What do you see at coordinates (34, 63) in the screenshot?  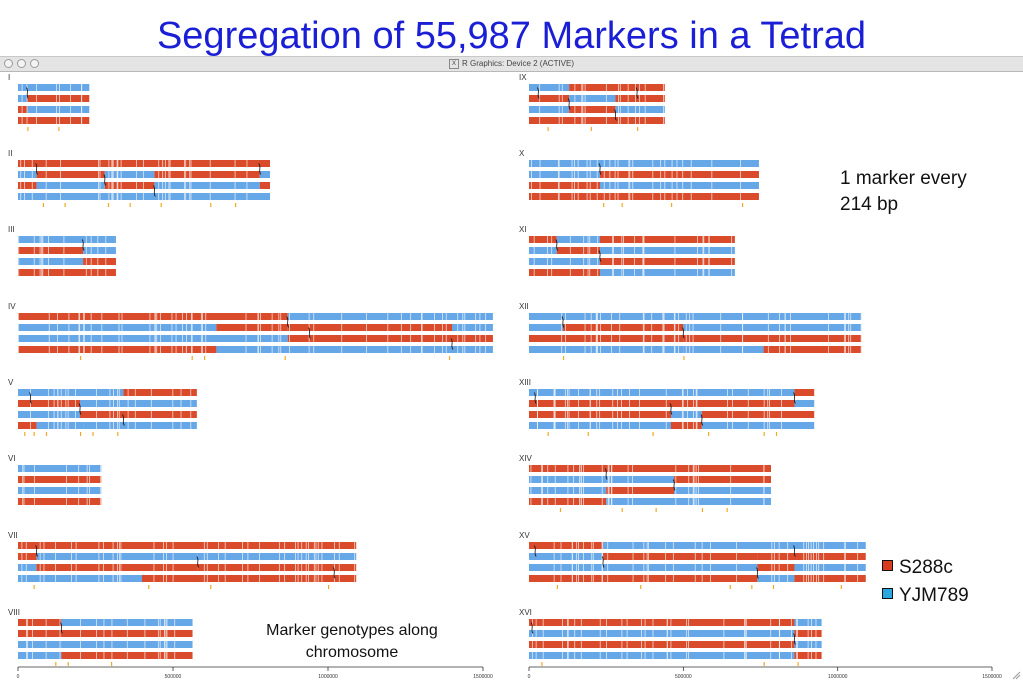 I see `window-zoom-button` at bounding box center [34, 63].